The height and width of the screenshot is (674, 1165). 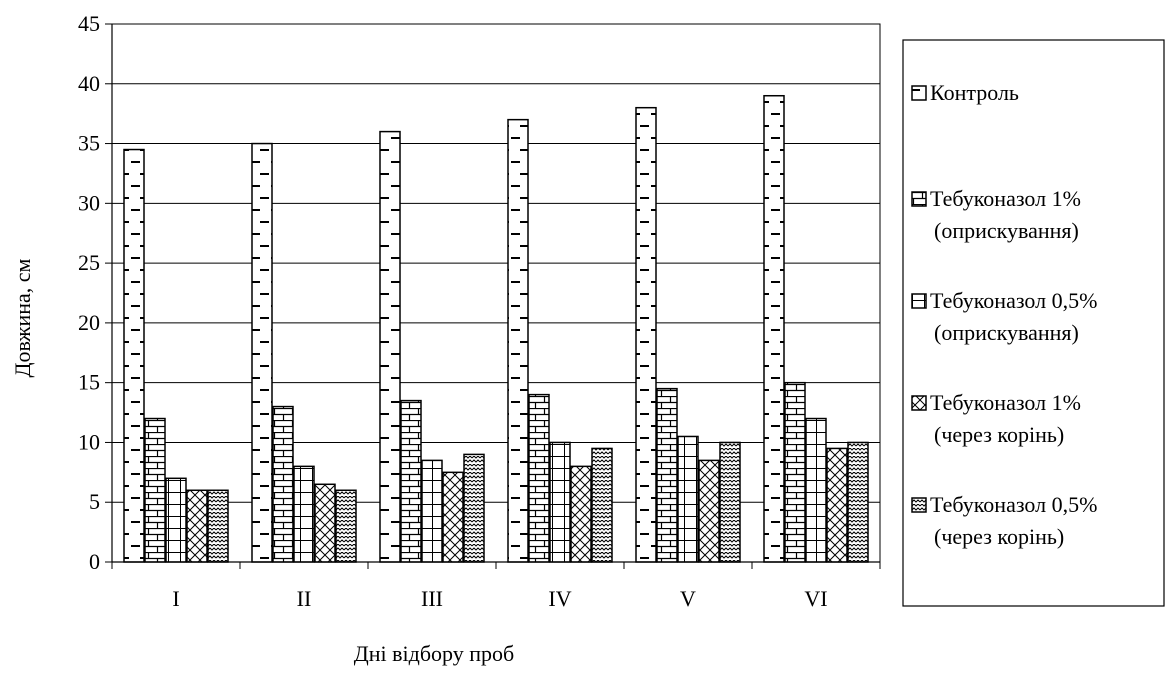 What do you see at coordinates (155, 490) in the screenshot?
I see `bar-2-I` at bounding box center [155, 490].